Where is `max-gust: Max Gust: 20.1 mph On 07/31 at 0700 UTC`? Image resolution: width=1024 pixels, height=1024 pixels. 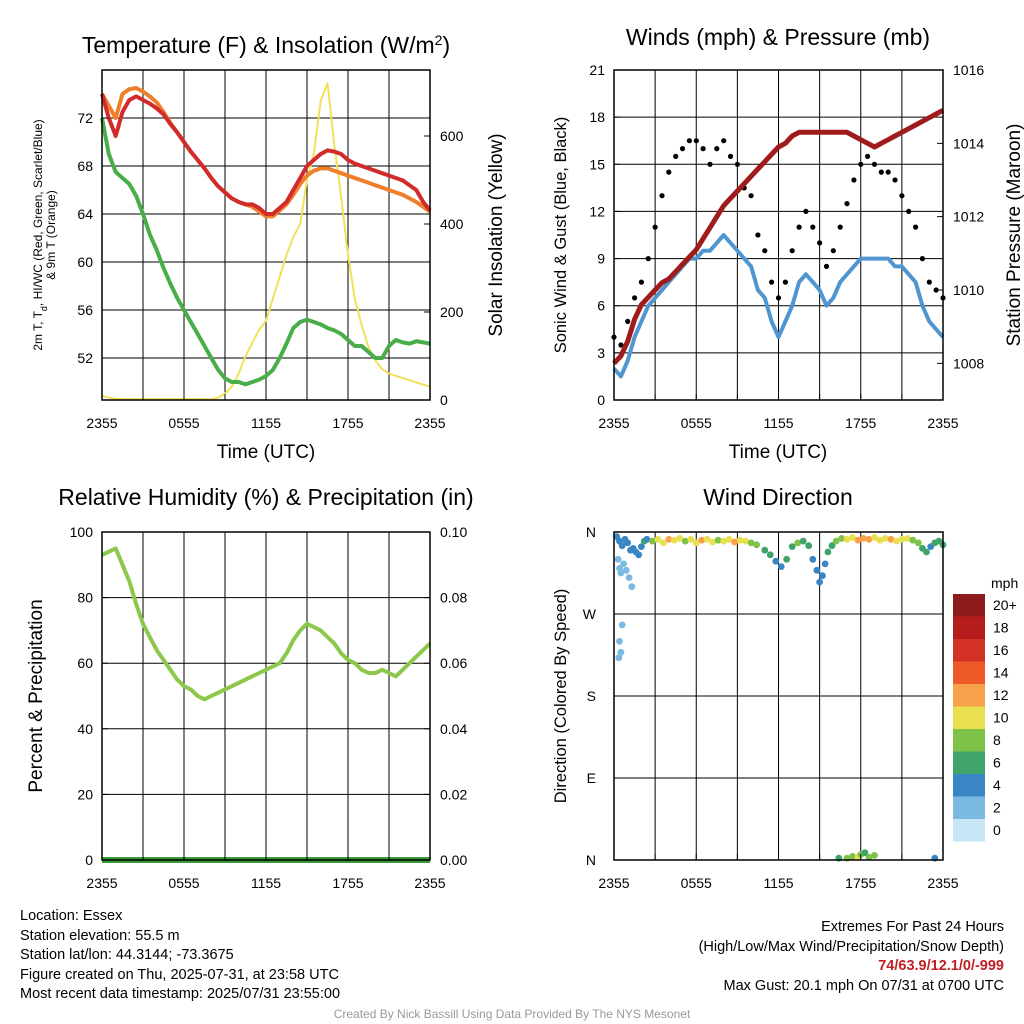
max-gust: Max Gust: 20.1 mph On 07/31 at 0700 UTC is located at coordinates (863, 985).